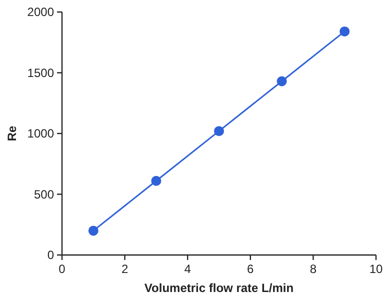  What do you see at coordinates (12, 134) in the screenshot?
I see `y-axis-title: Re` at bounding box center [12, 134].